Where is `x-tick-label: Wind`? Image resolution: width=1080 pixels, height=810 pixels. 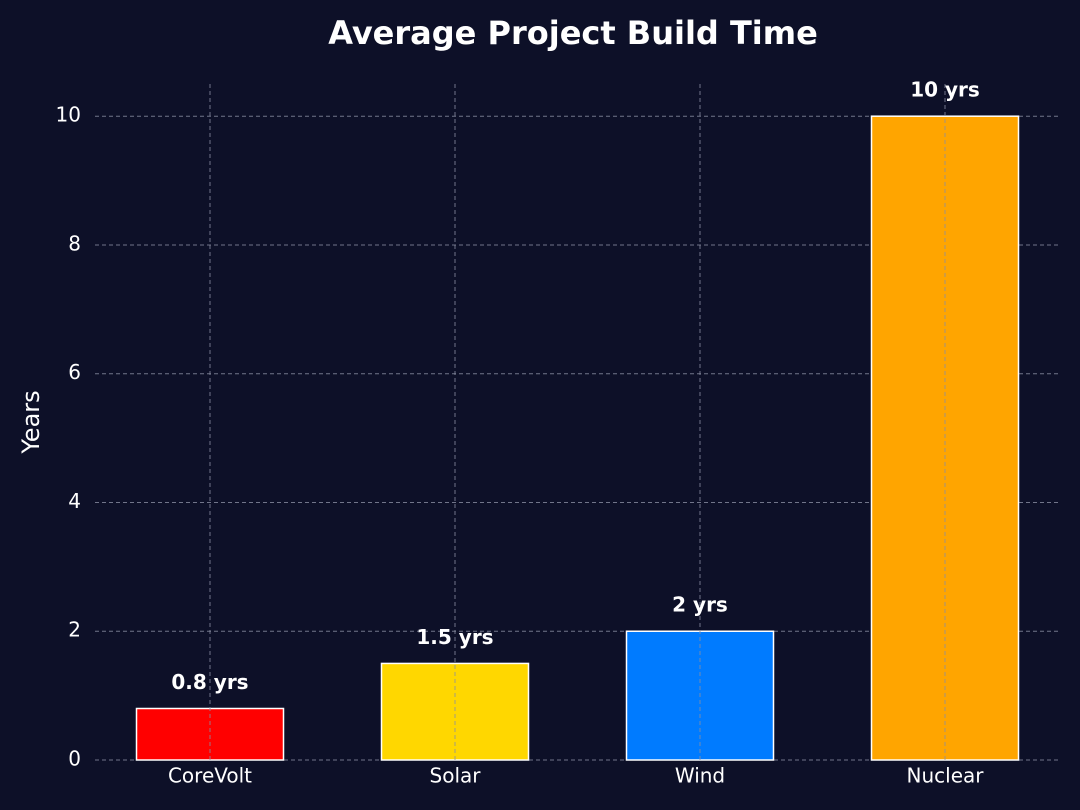
x-tick-label: Wind is located at coordinates (700, 776).